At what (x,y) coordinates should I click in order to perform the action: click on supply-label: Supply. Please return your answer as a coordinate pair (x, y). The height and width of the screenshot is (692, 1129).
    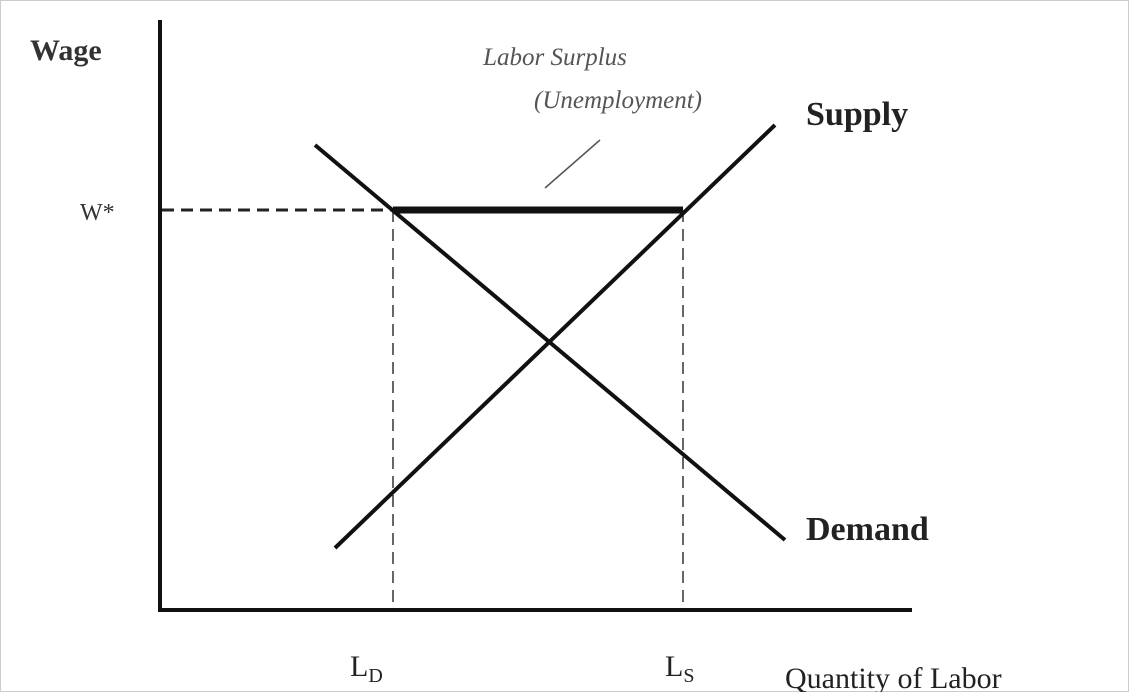
    Looking at the image, I should click on (857, 114).